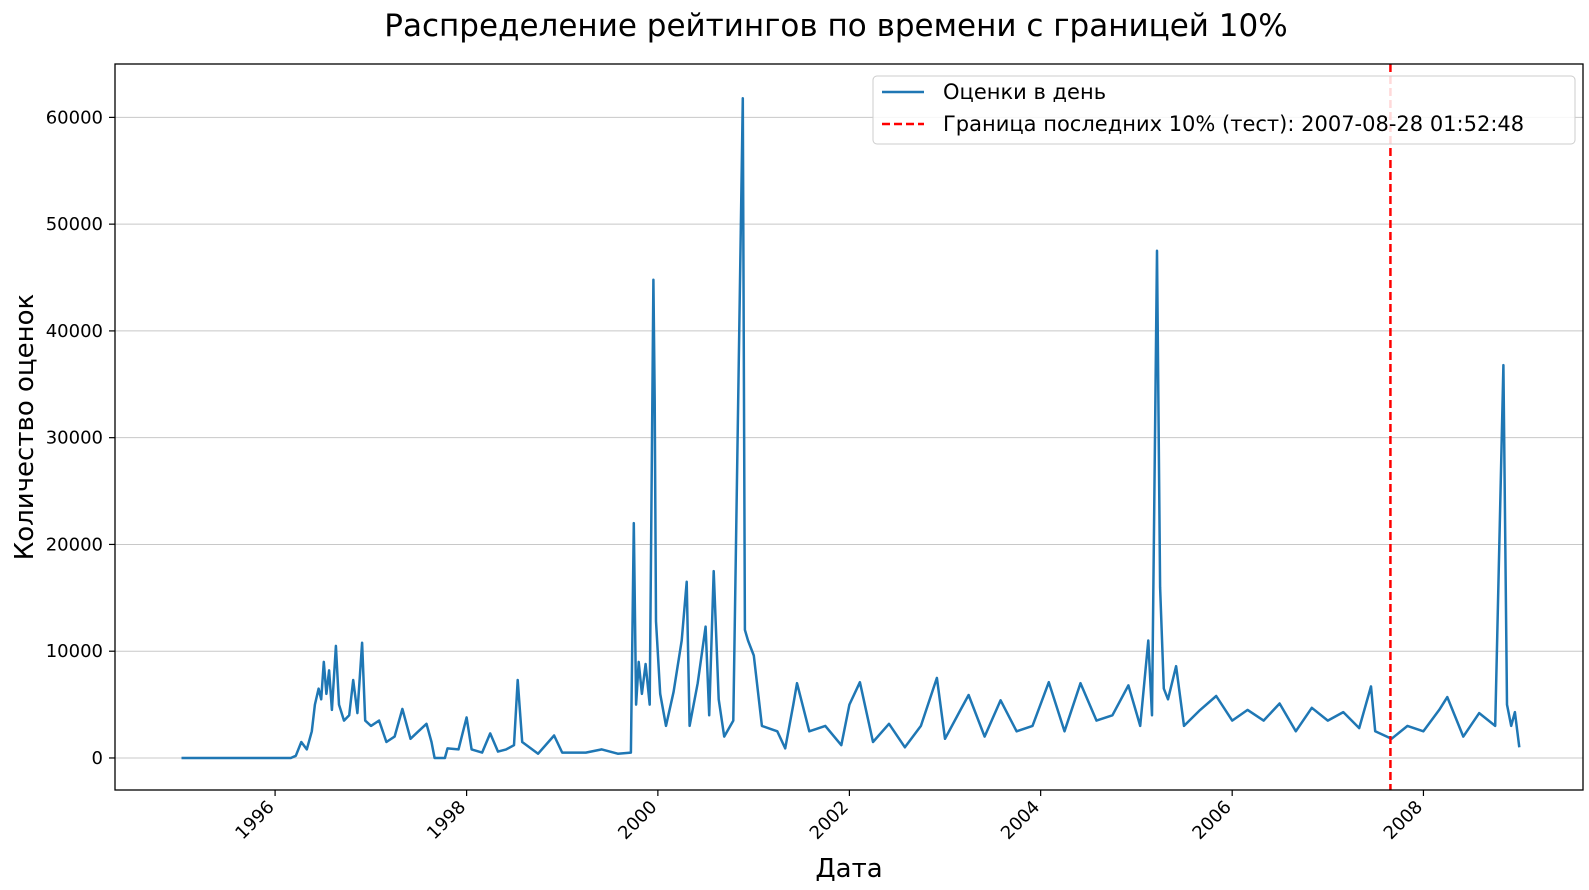  I want to click on legend-box, so click(1224, 110).